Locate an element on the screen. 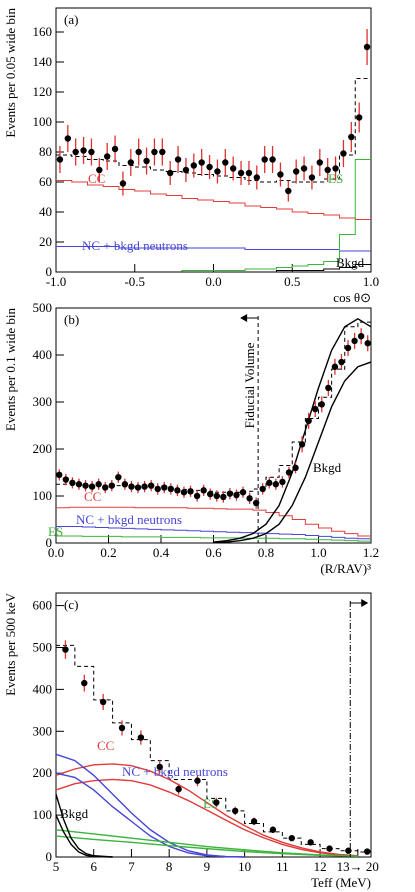 This screenshot has height=892, width=415. y-tick-label: 500 is located at coordinates (43, 307).